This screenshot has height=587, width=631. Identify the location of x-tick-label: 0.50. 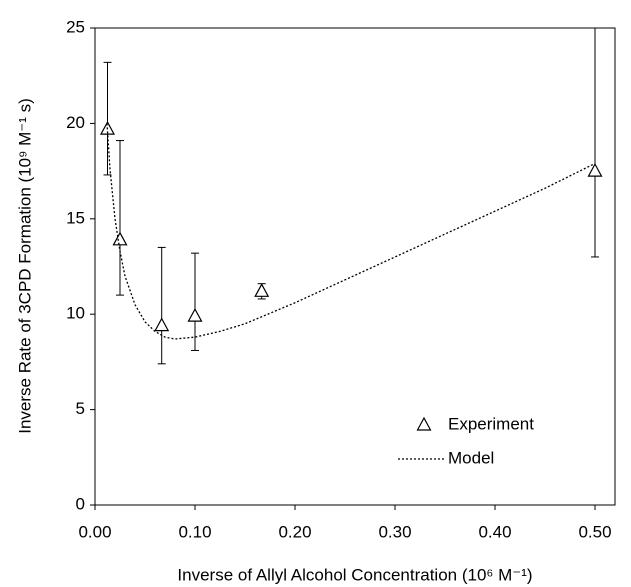
(594, 531).